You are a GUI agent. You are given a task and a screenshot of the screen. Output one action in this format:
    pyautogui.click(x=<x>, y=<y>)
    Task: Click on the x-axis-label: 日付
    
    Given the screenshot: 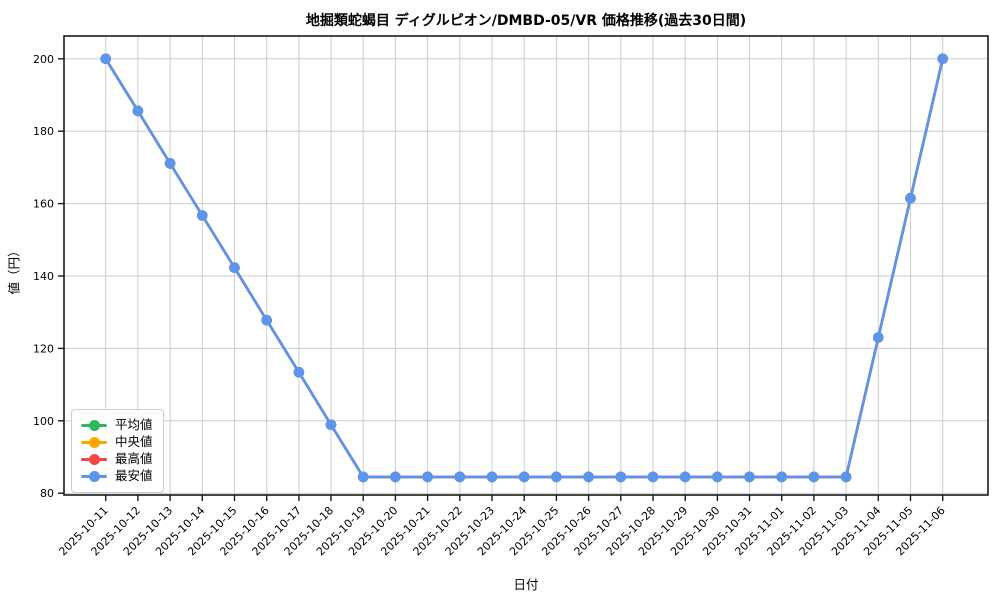 What is the action you would take?
    pyautogui.click(x=526, y=584)
    